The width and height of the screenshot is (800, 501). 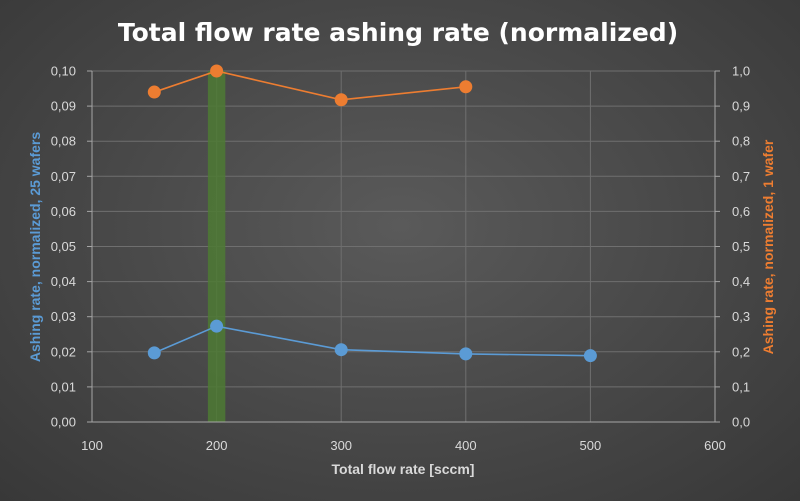 What do you see at coordinates (63, 141) in the screenshot?
I see `y-left-tick-label: 0,08` at bounding box center [63, 141].